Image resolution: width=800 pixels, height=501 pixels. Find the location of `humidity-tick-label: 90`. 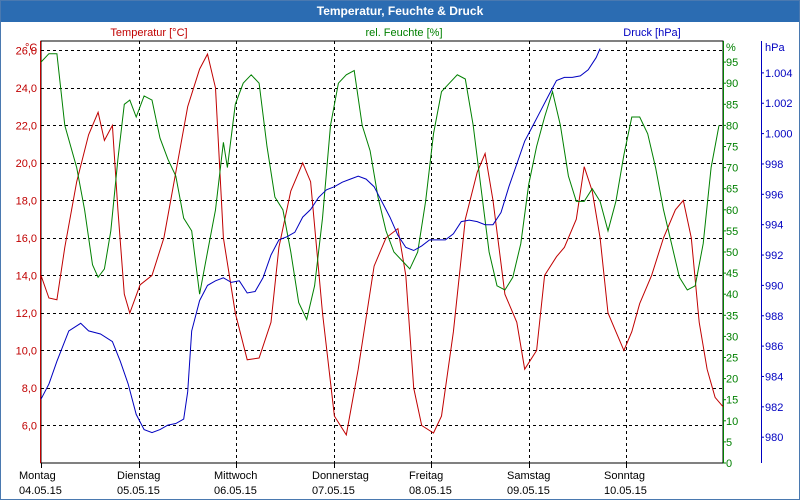

humidity-tick-label: 90 is located at coordinates (732, 84).